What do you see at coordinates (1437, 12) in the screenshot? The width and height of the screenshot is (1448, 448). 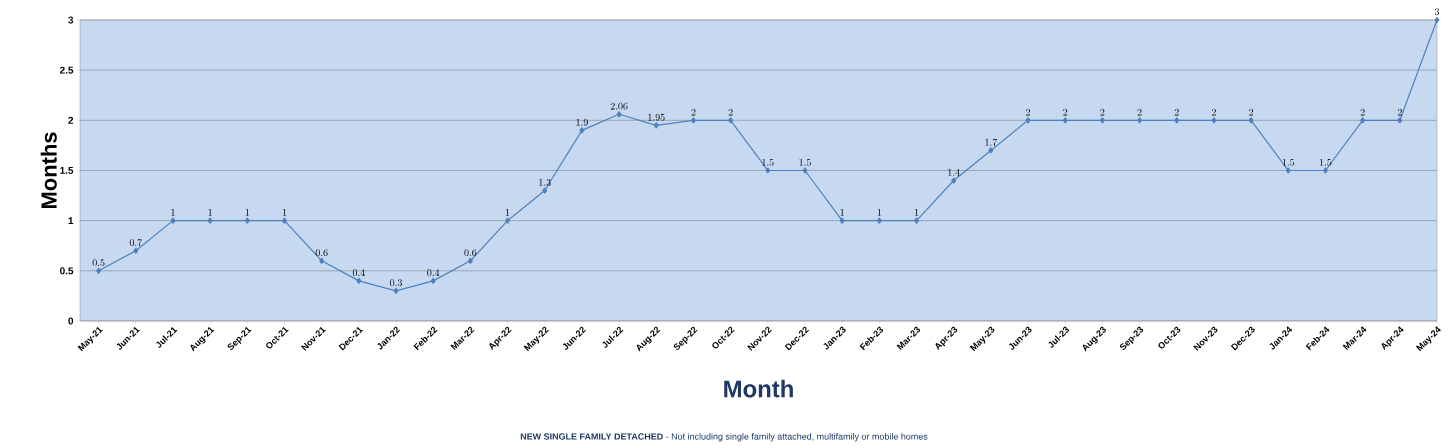 I see `data-label: 3` at bounding box center [1437, 12].